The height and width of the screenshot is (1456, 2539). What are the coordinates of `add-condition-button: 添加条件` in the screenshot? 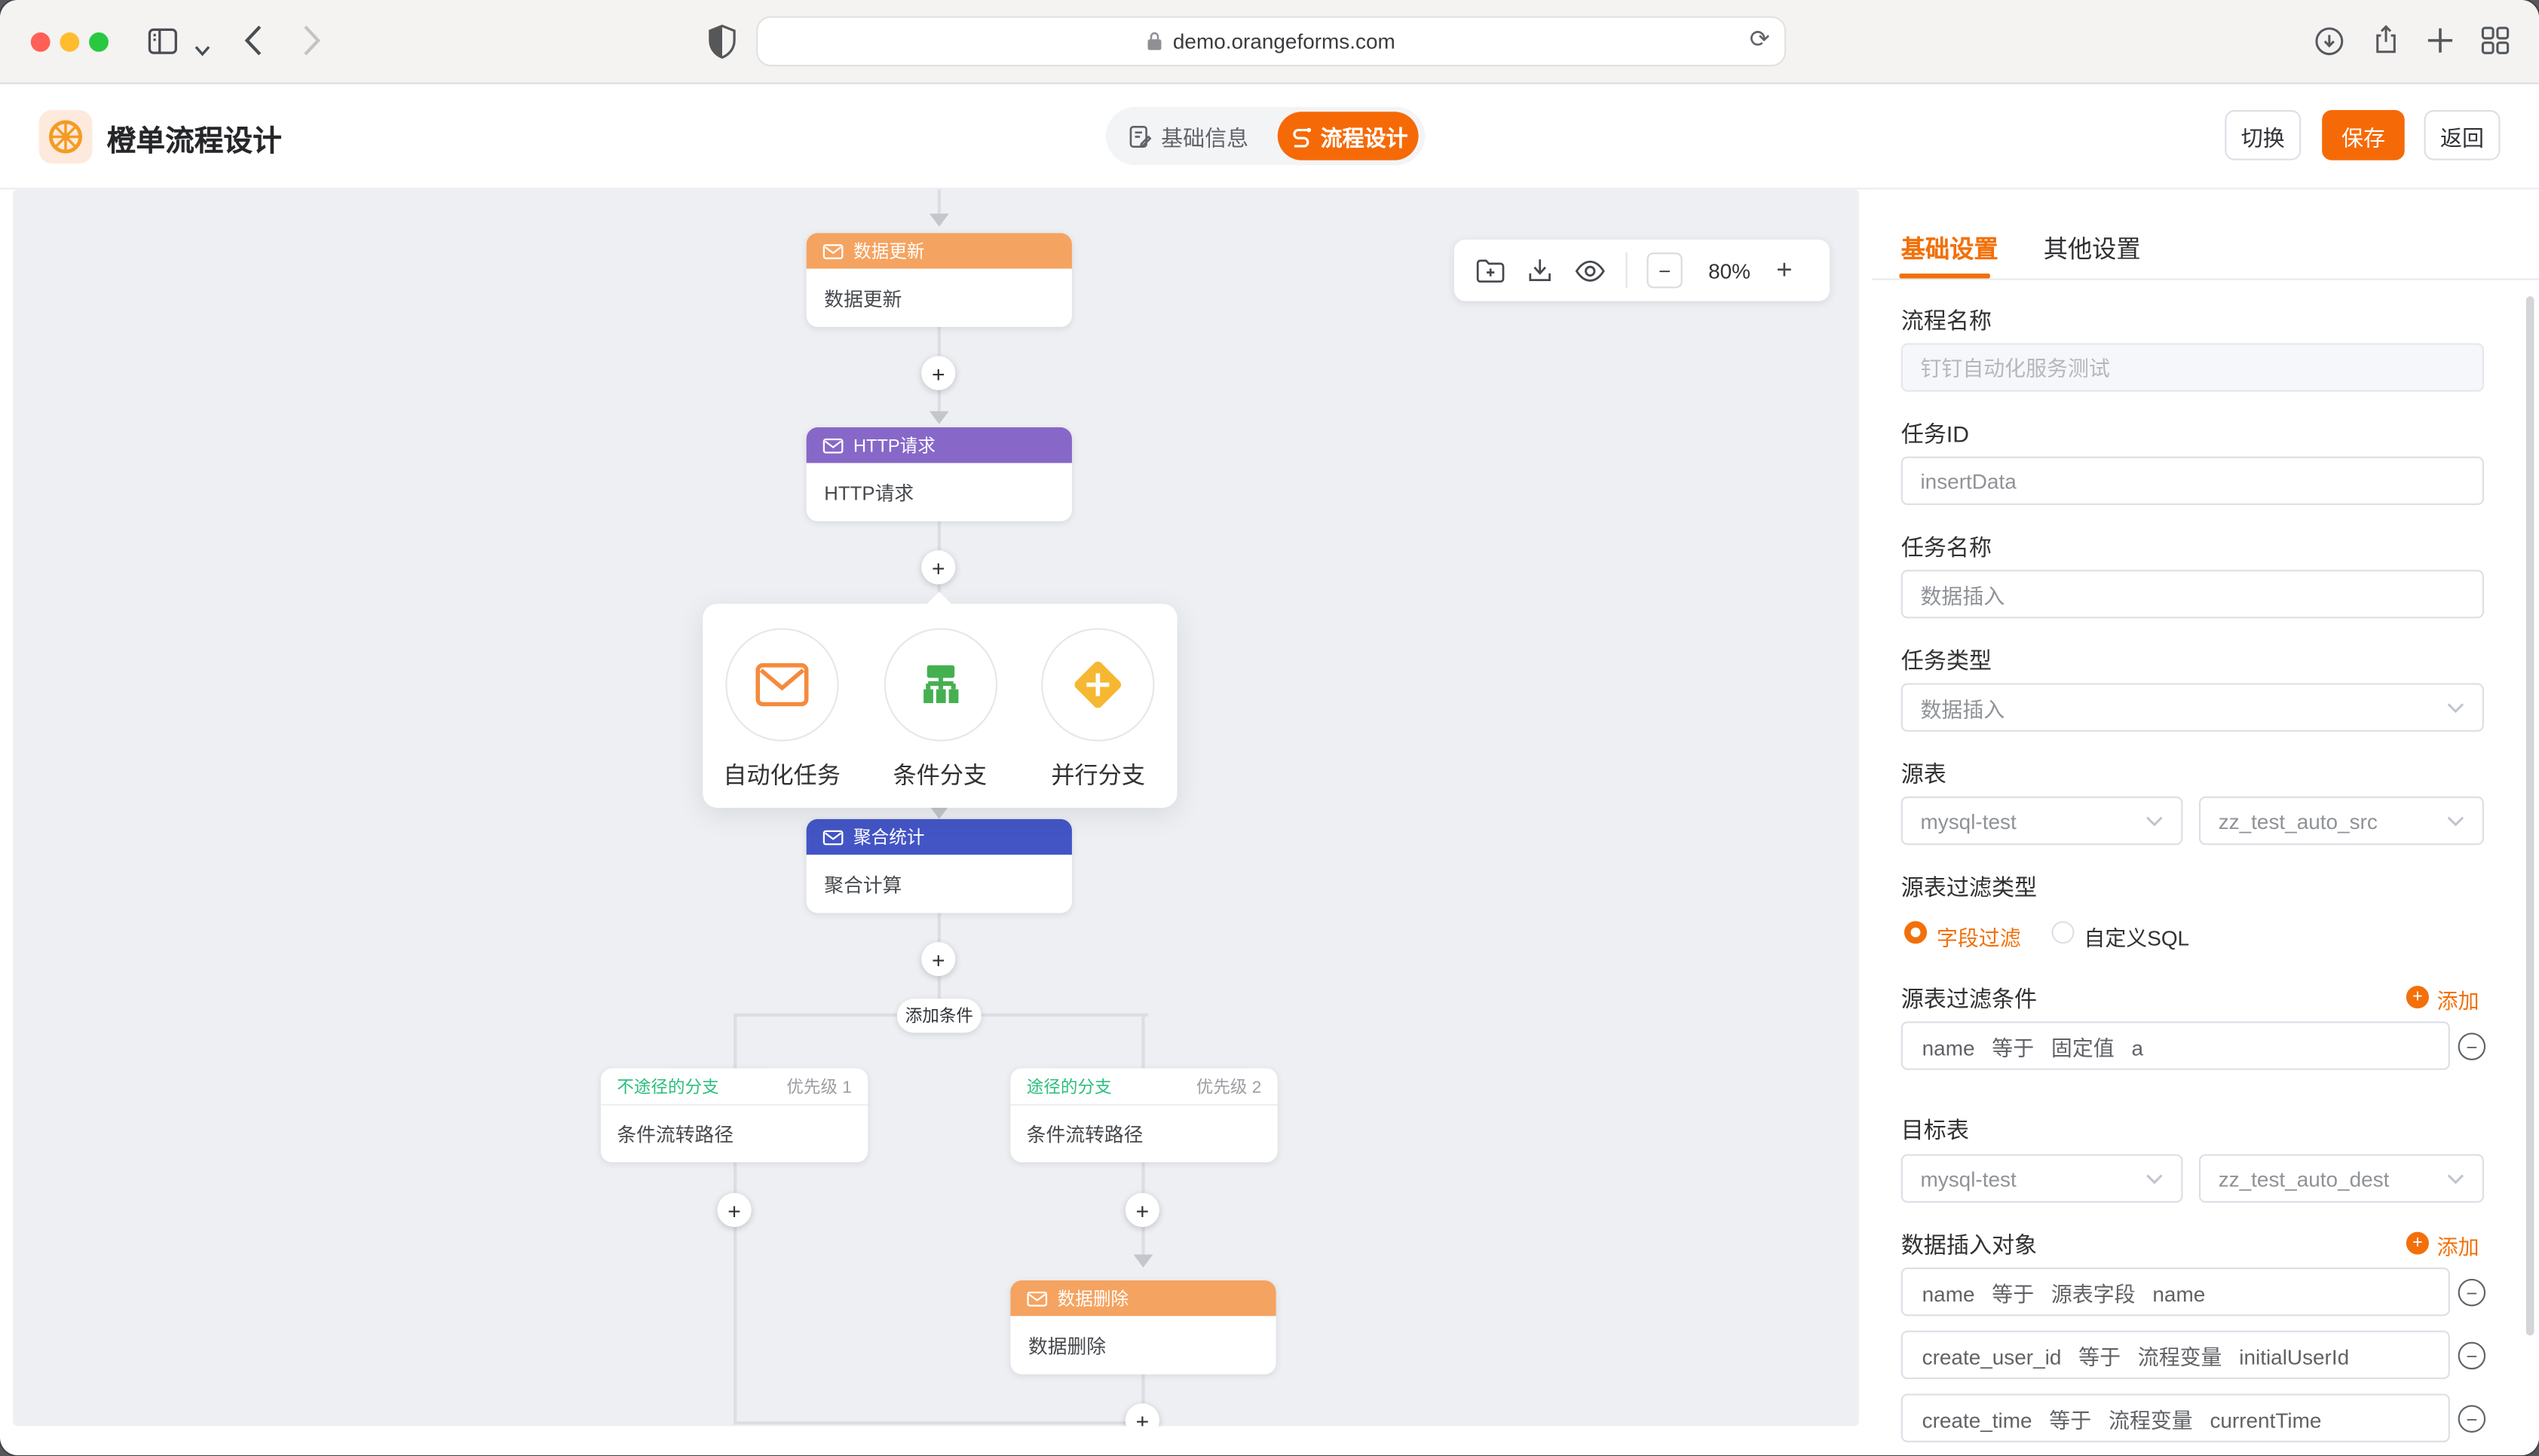 It's located at (939, 1016).